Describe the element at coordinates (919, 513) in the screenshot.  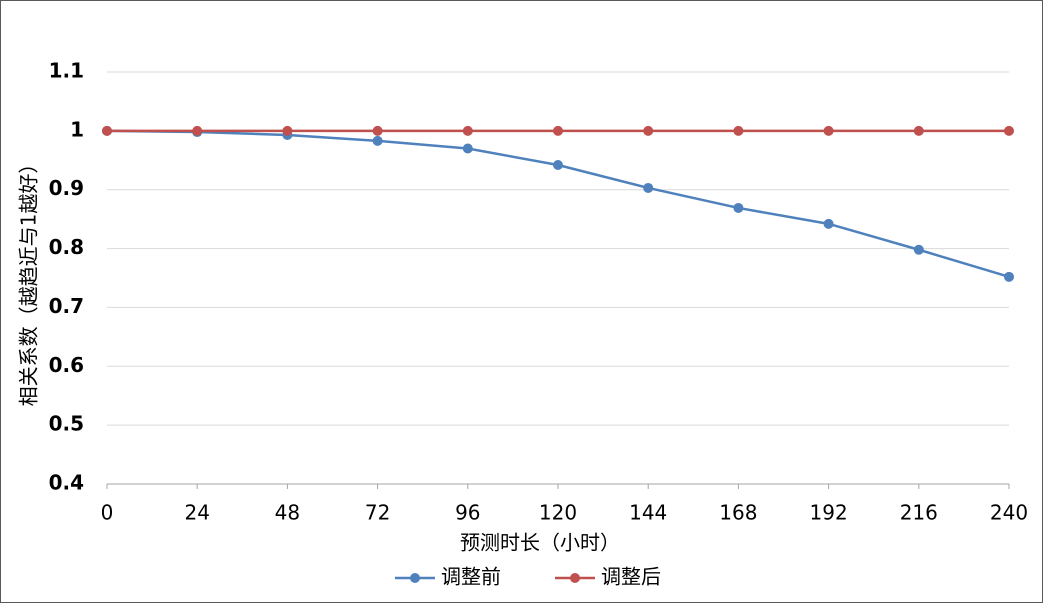
I see `x-tick-label: 216` at that location.